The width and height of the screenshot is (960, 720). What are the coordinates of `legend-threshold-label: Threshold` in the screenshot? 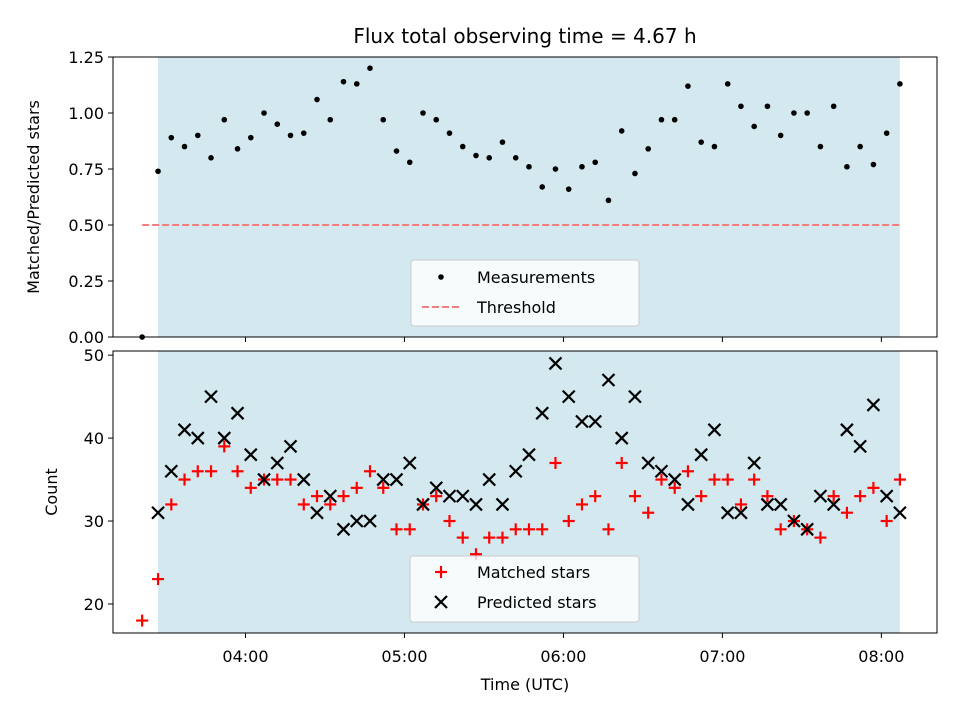 It's located at (516, 307).